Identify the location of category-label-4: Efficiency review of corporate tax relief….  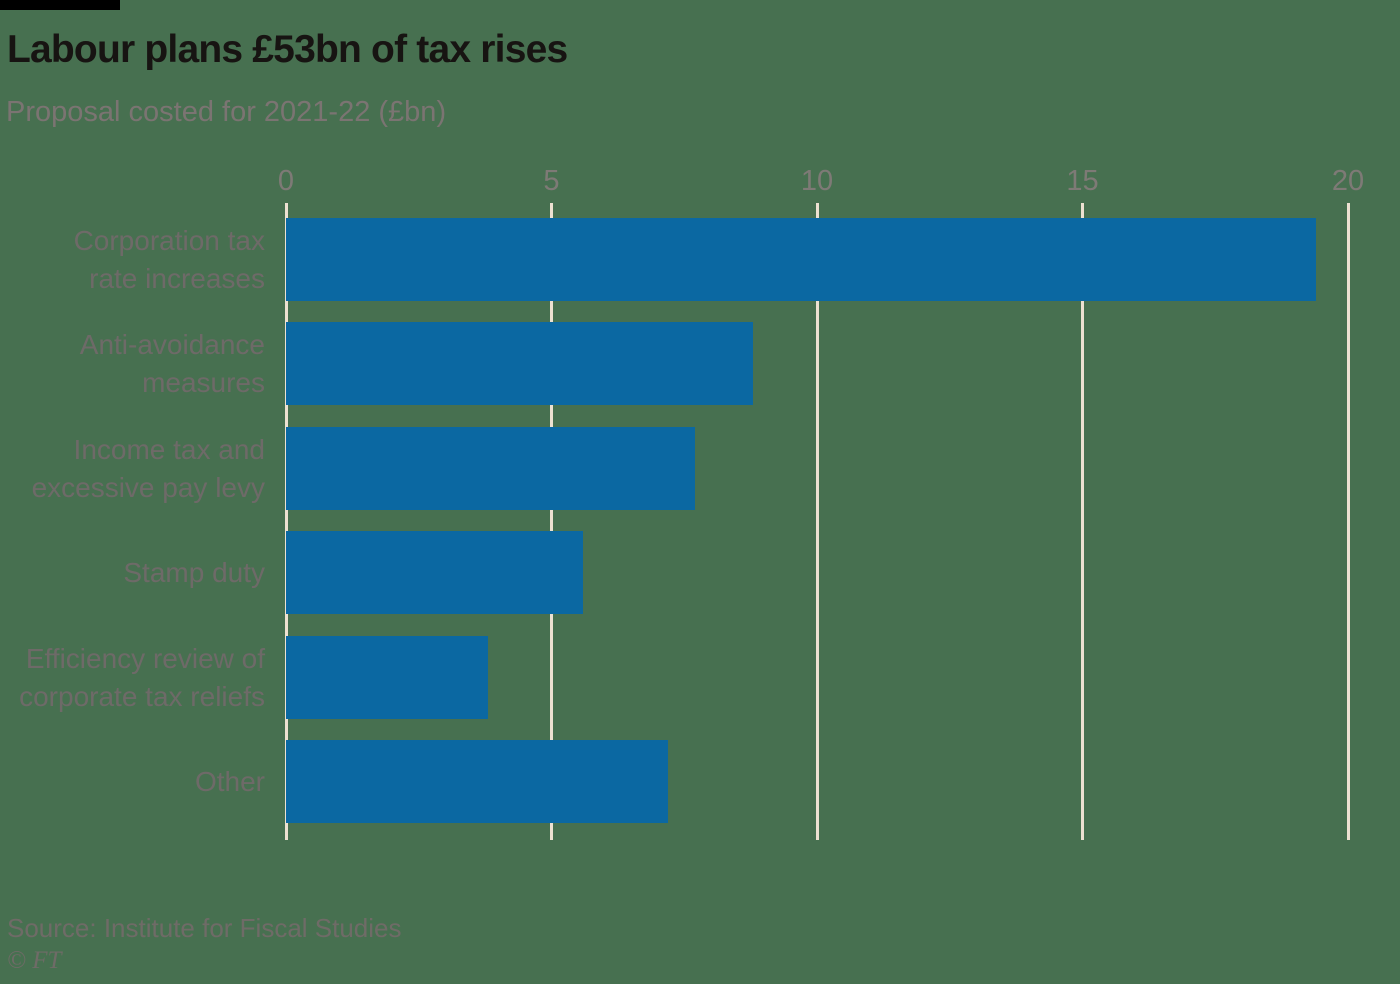
(132, 678).